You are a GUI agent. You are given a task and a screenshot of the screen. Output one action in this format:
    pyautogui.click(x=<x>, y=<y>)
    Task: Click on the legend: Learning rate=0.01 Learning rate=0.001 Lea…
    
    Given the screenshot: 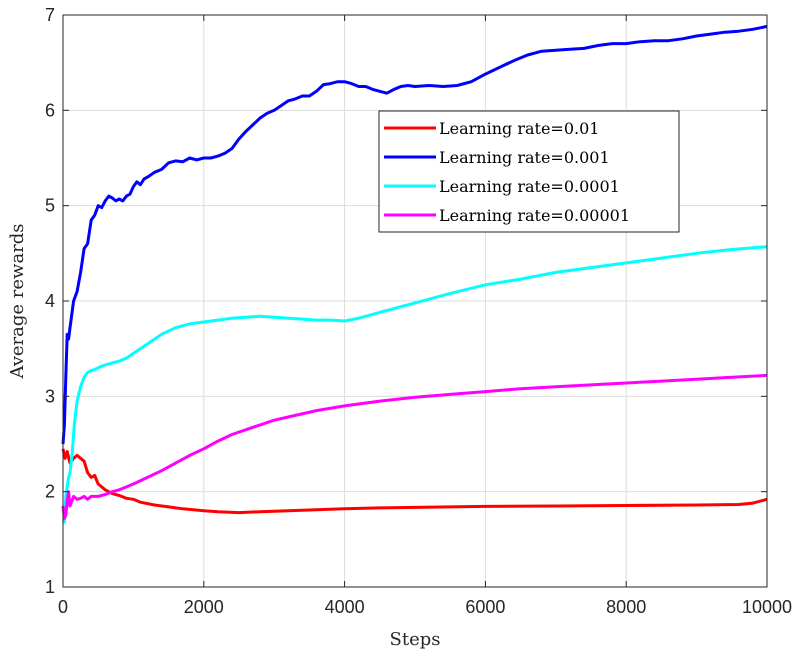 What is the action you would take?
    pyautogui.click(x=529, y=171)
    